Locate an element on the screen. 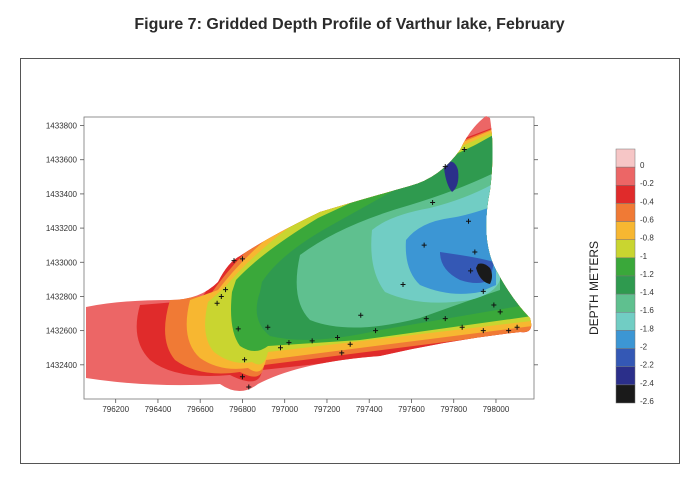  x-tick-label: 797600 is located at coordinates (411, 409).